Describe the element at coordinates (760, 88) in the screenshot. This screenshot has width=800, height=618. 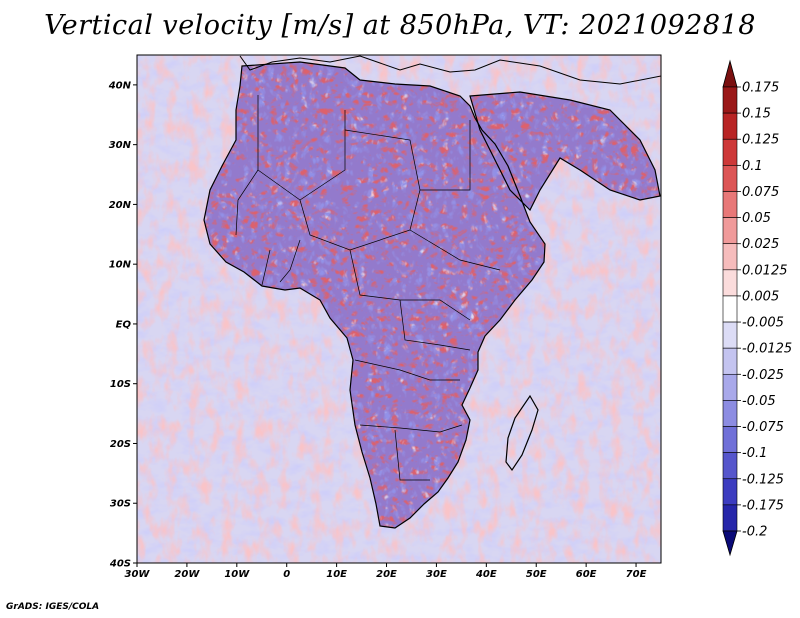
I see `colorbar-label: 0.175` at that location.